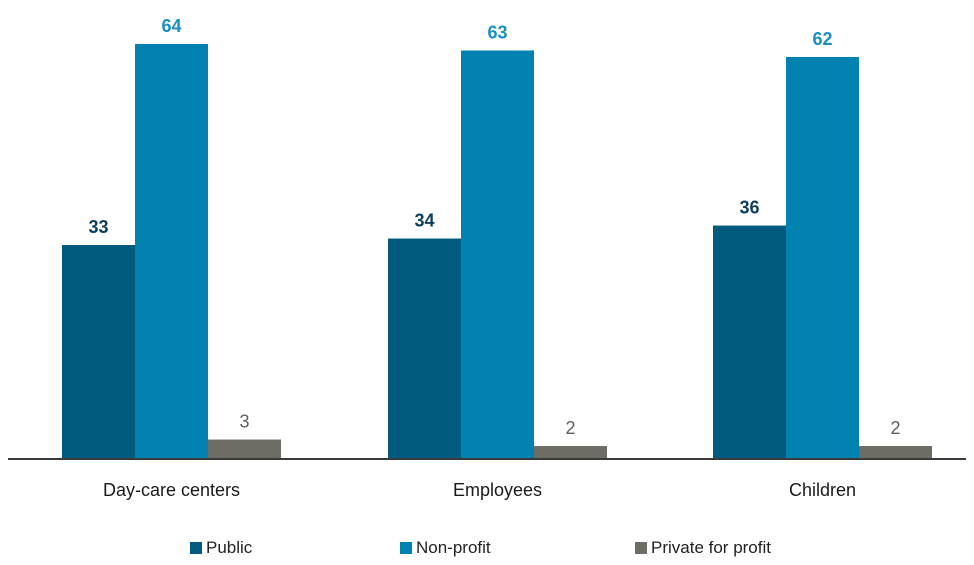  Describe the element at coordinates (171, 26) in the screenshot. I see `value-label-non-profit-day-care-centers: 64` at that location.